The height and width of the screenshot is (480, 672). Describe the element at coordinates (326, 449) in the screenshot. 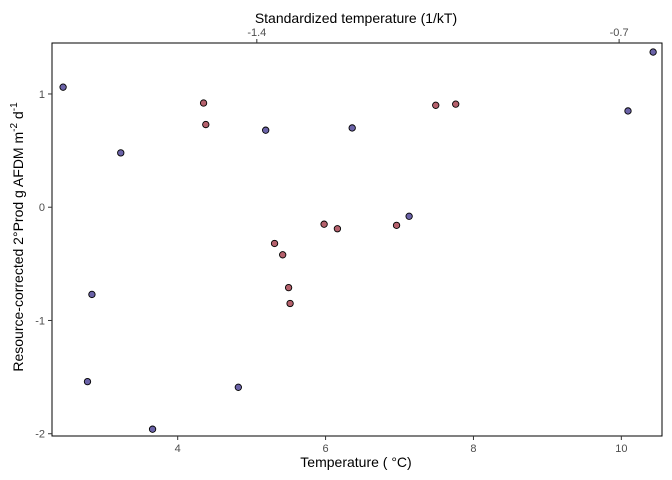

I see `x-tick-label: 6` at that location.